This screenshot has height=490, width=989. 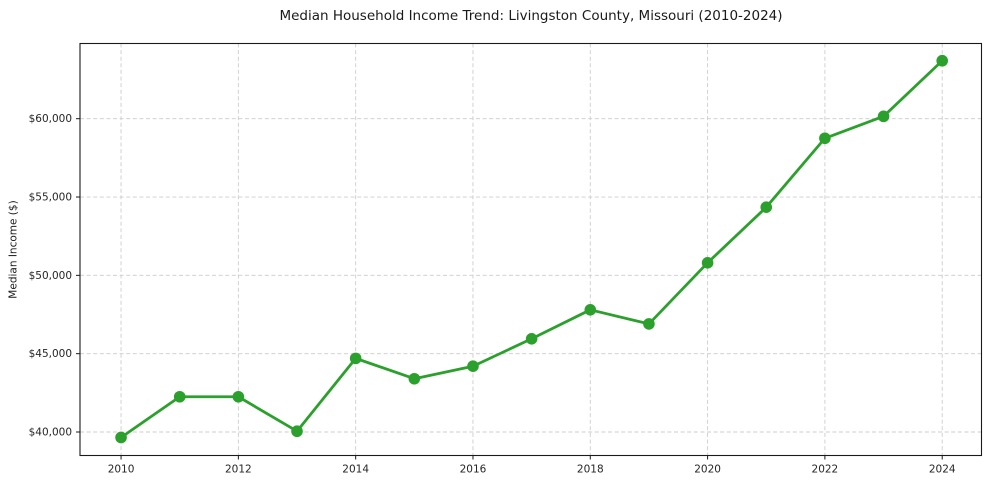 I want to click on data-point-2020, so click(x=707, y=263).